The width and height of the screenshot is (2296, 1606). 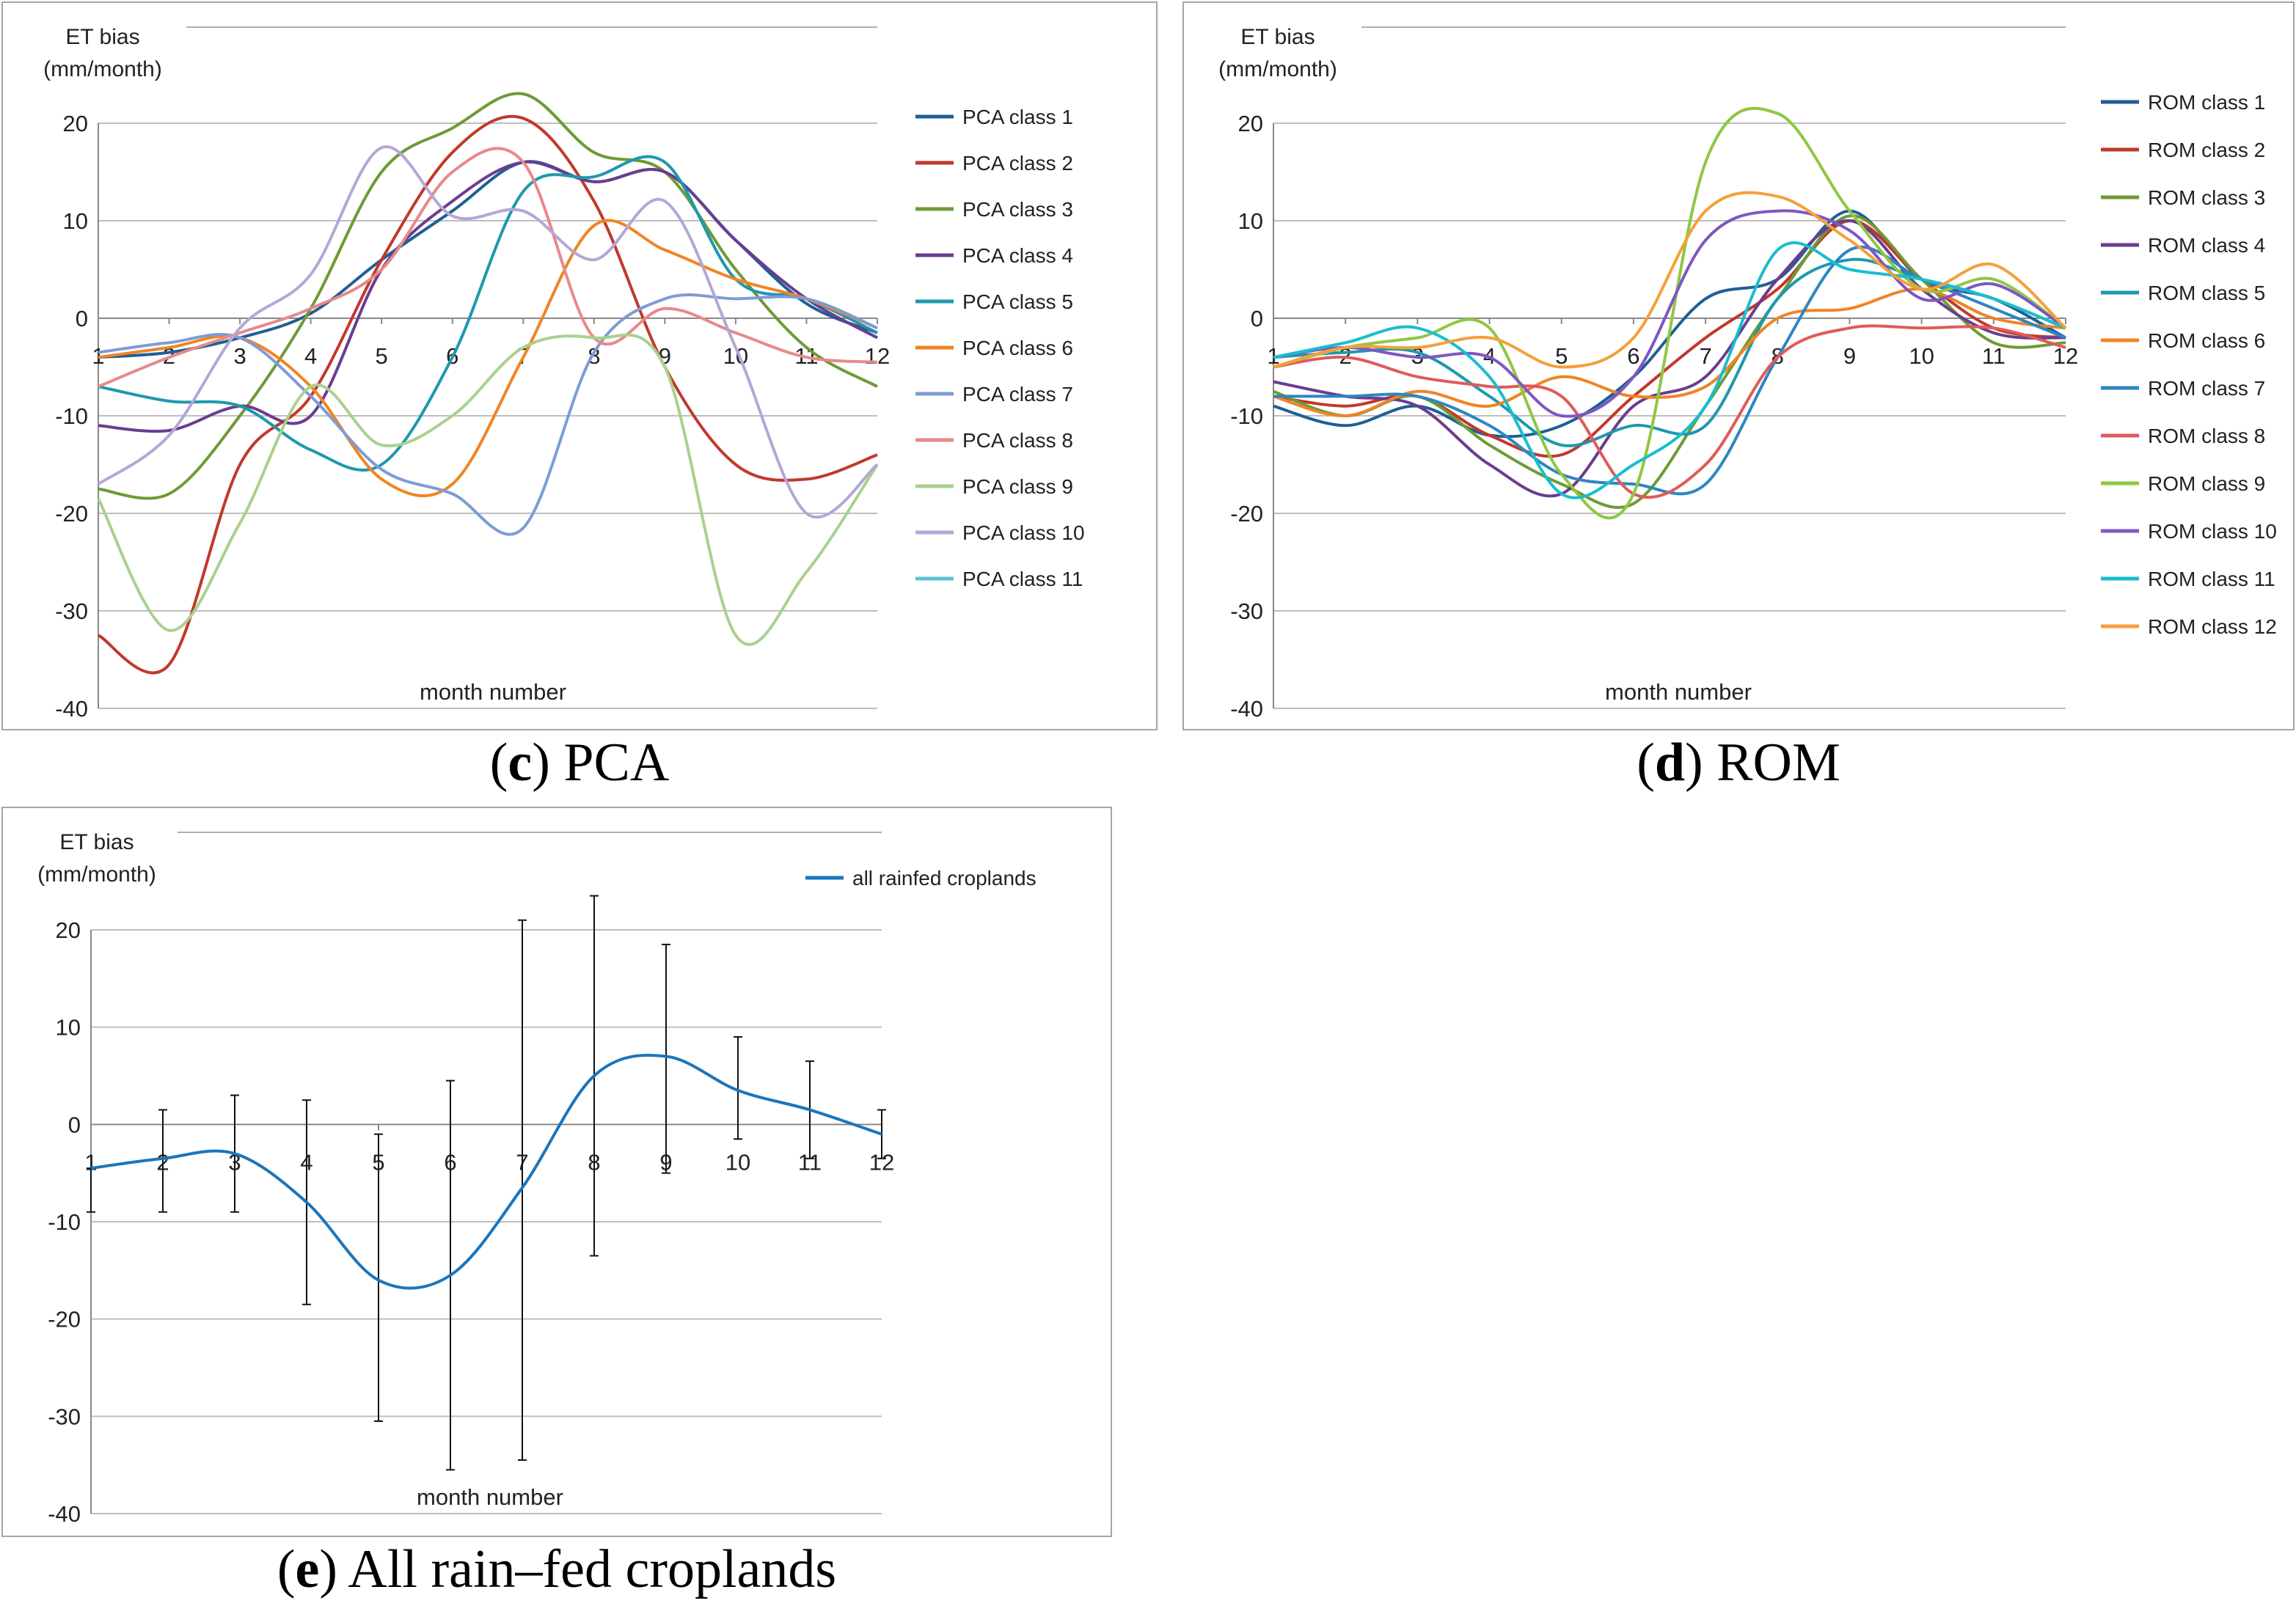 I want to click on legend-entry: ROM class 12, so click(x=2212, y=626).